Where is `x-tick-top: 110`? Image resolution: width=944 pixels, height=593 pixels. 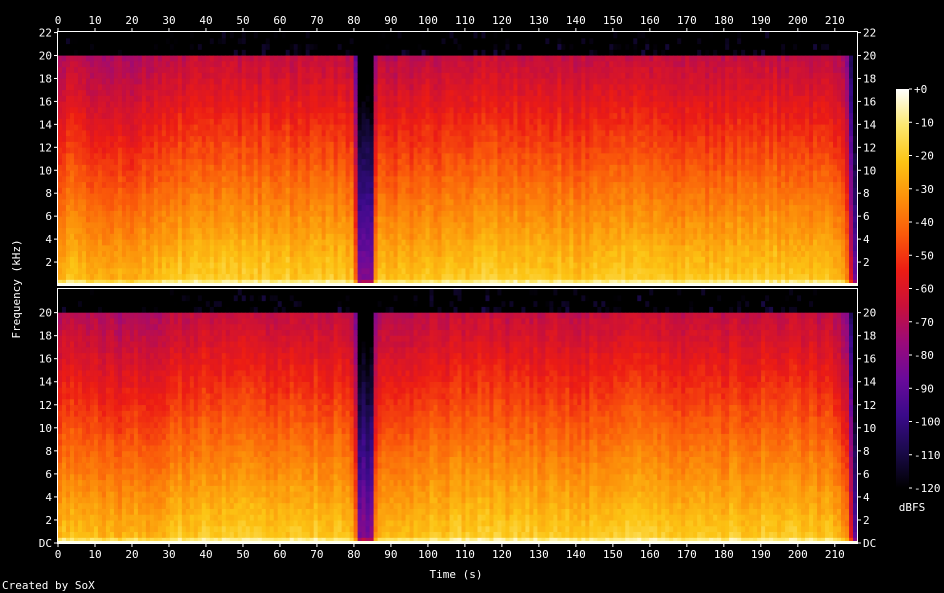 x-tick-top: 110 is located at coordinates (465, 20).